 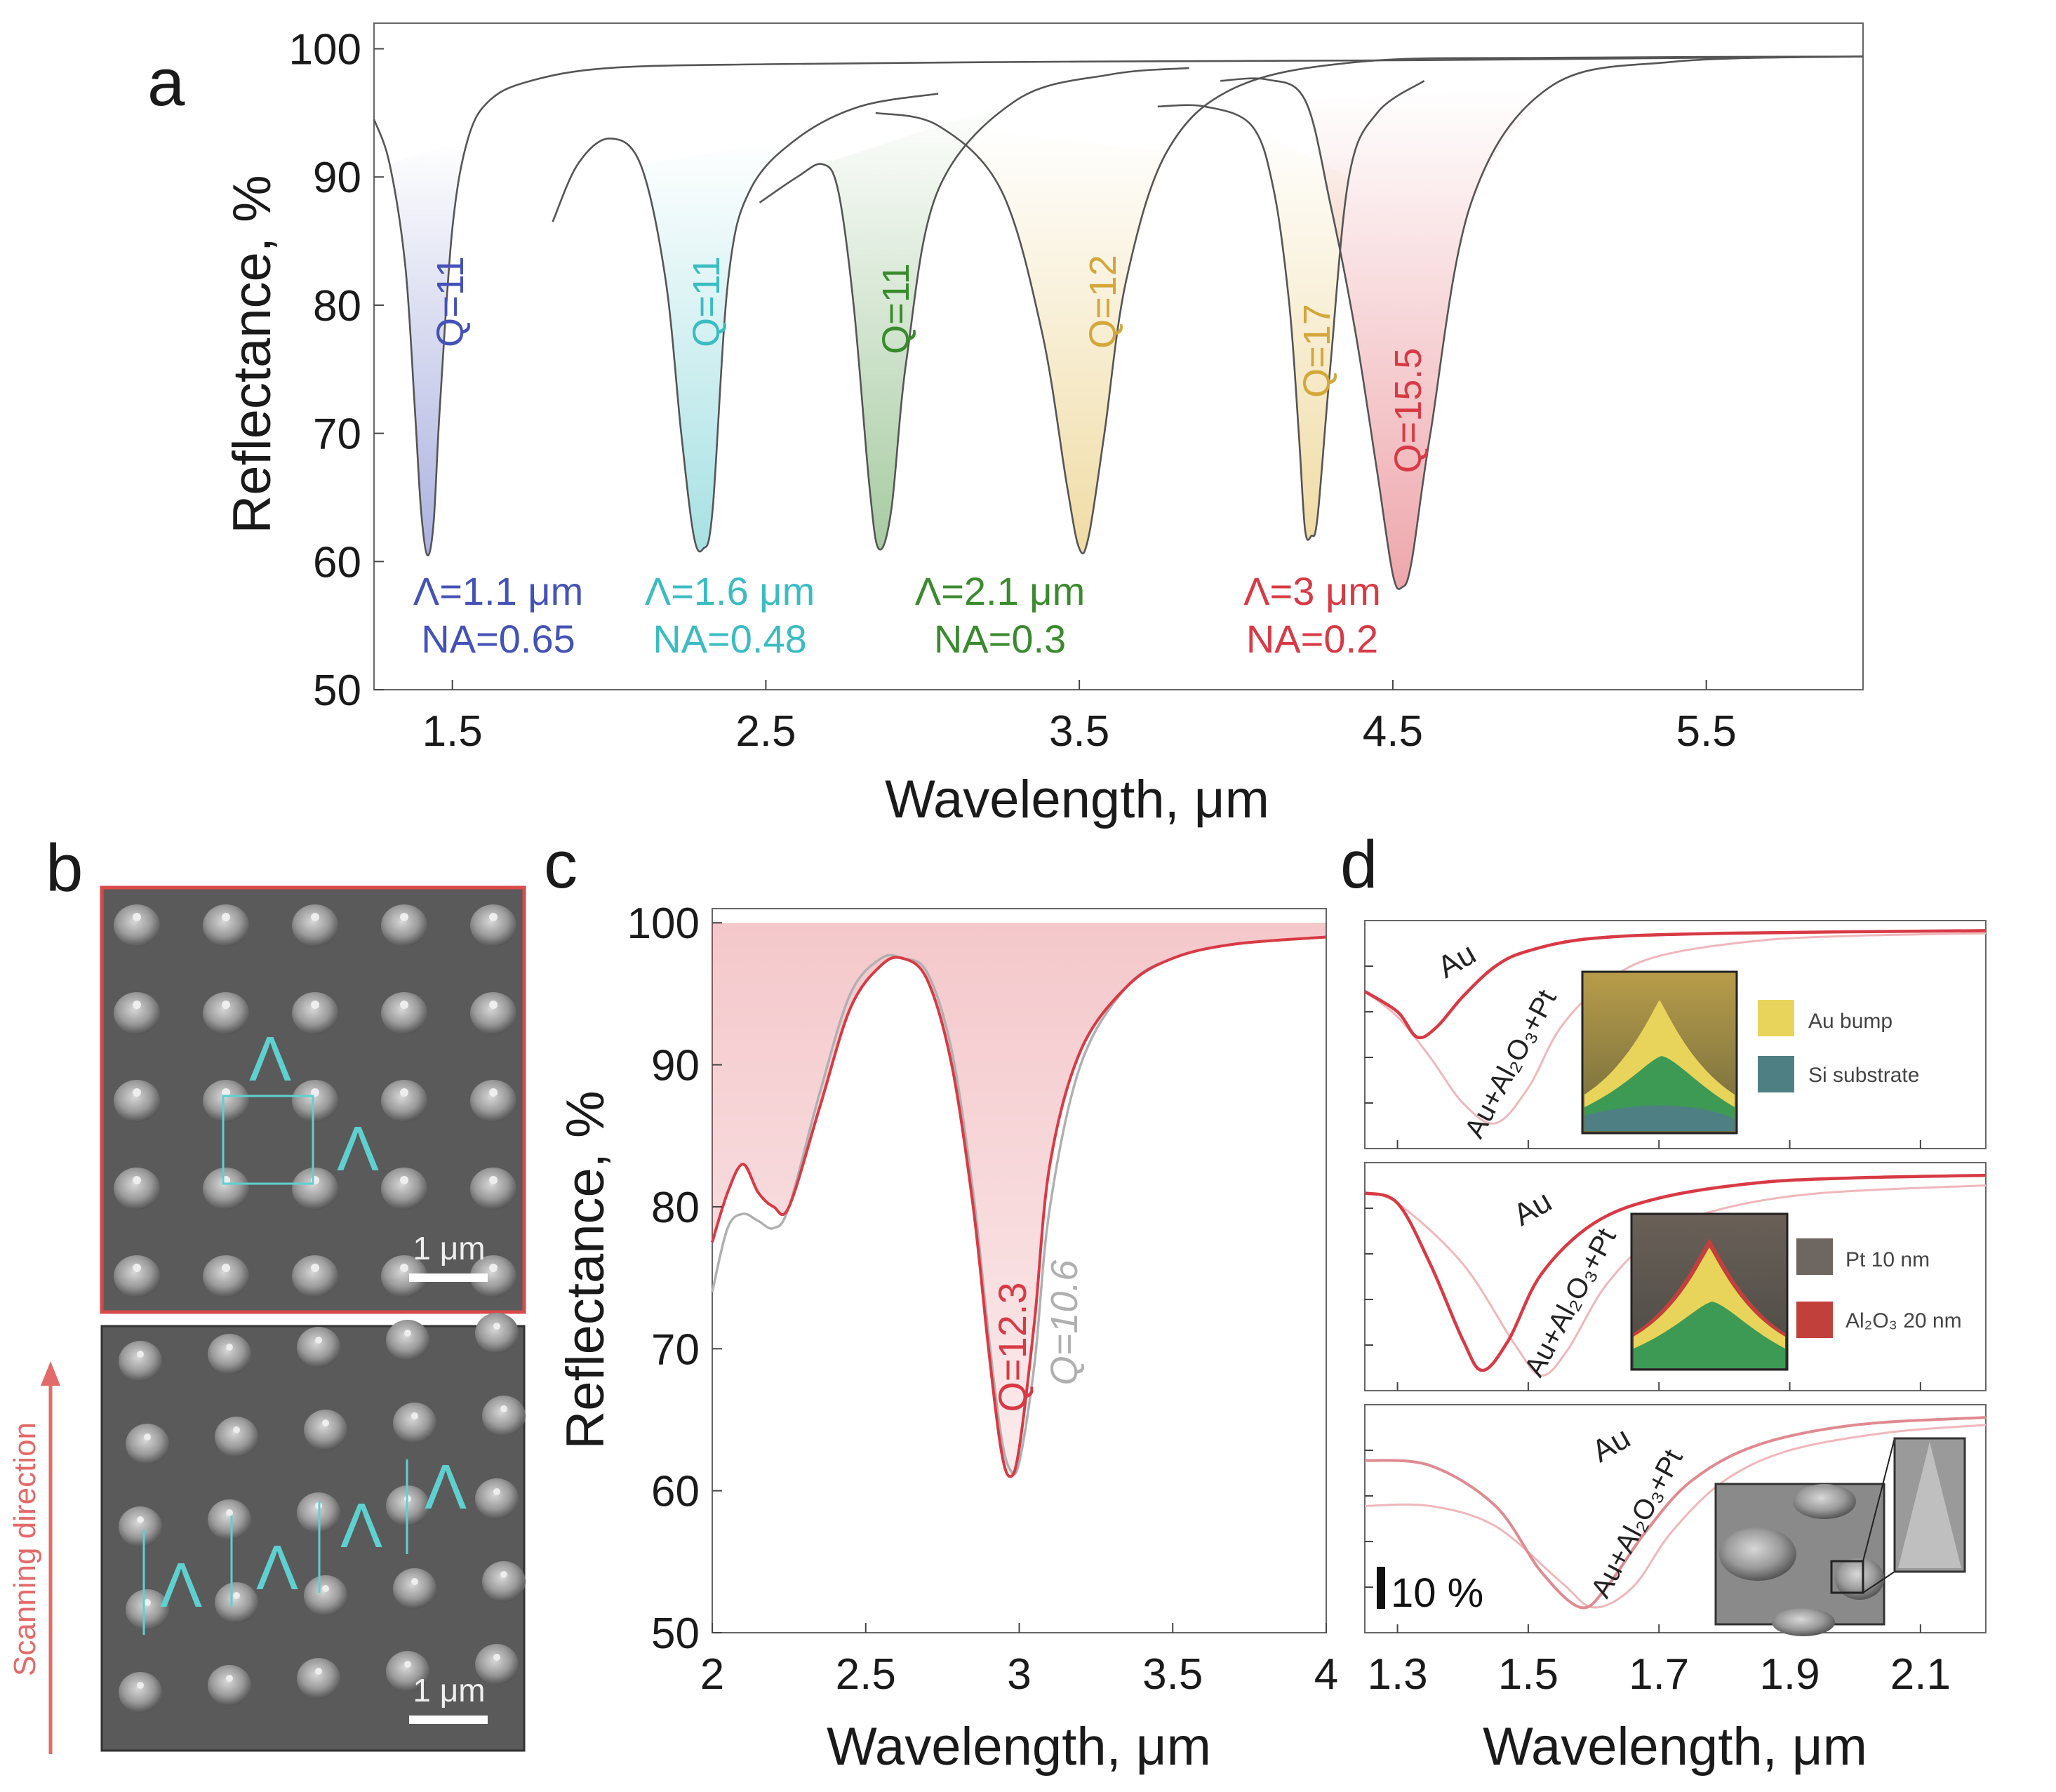 I want to click on q-label-simulated: Q=10.6, so click(x=1064, y=1322).